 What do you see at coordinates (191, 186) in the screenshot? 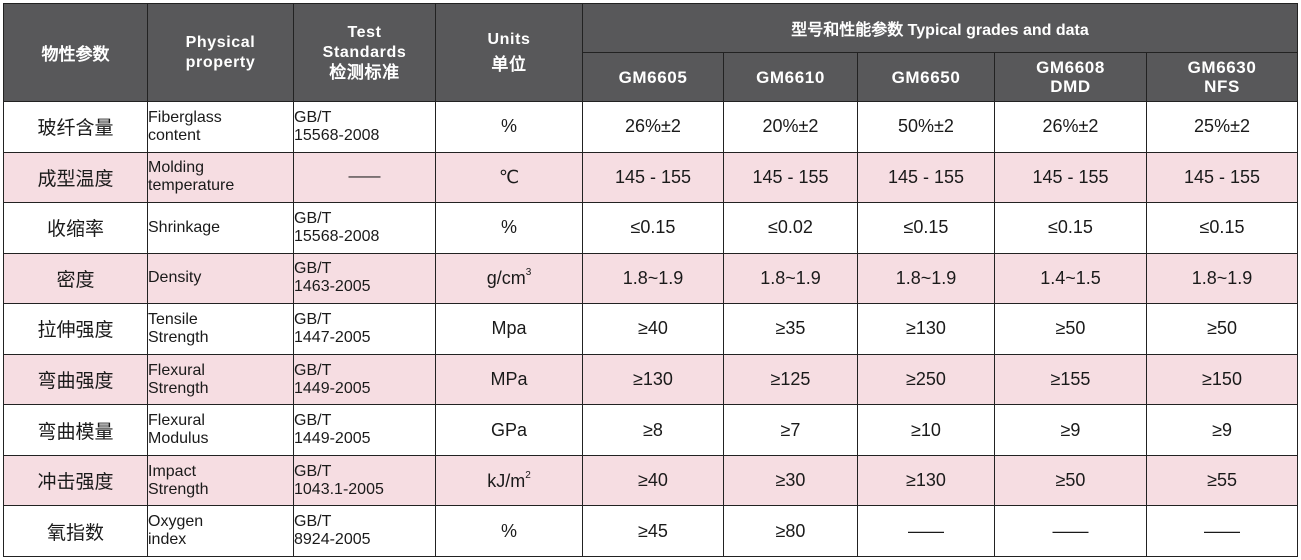
I see `property-name-en-line: temperature` at bounding box center [191, 186].